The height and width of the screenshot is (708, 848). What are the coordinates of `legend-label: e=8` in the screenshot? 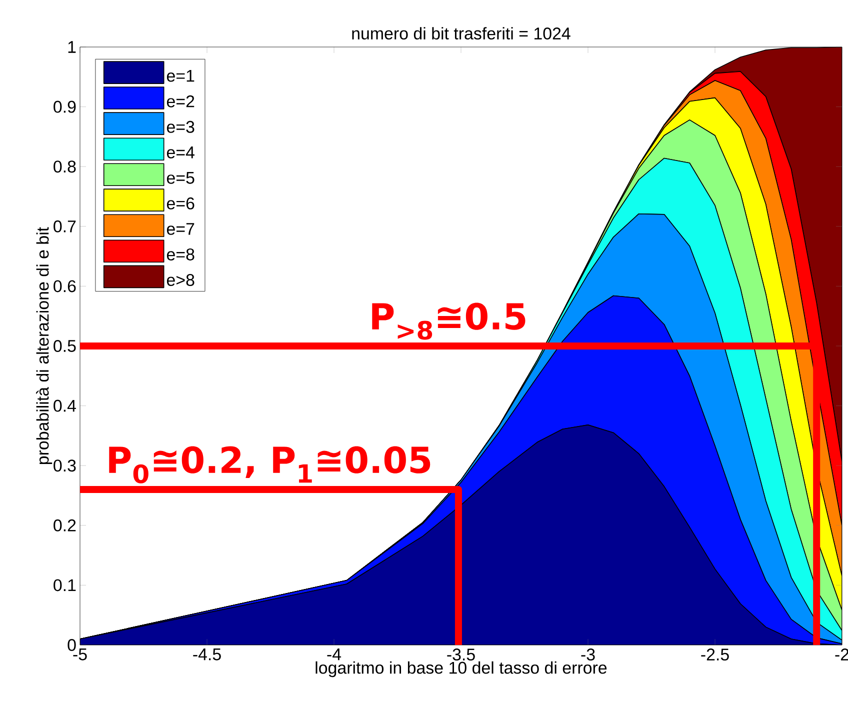 It's located at (180, 254).